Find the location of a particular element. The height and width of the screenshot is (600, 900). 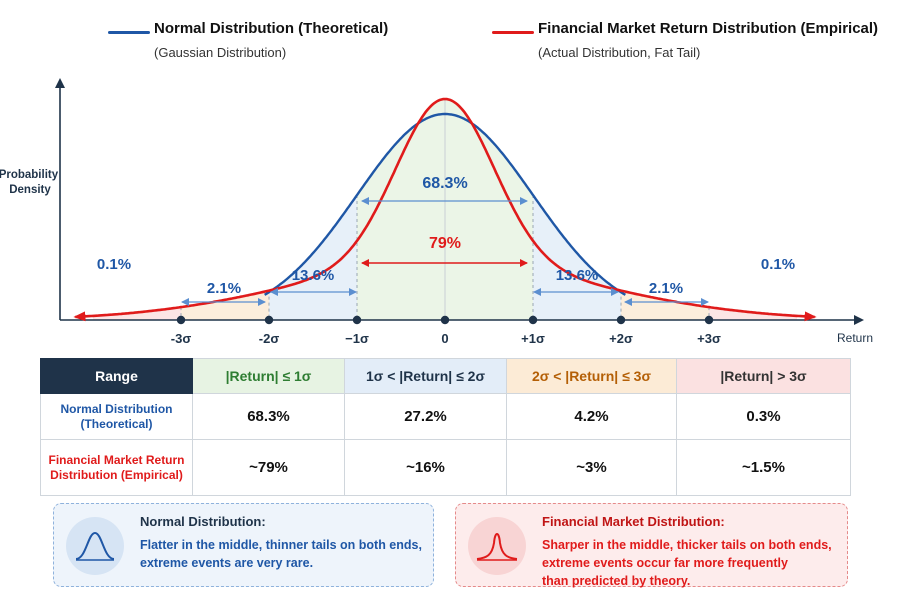

header-range: Range is located at coordinates (116, 376).